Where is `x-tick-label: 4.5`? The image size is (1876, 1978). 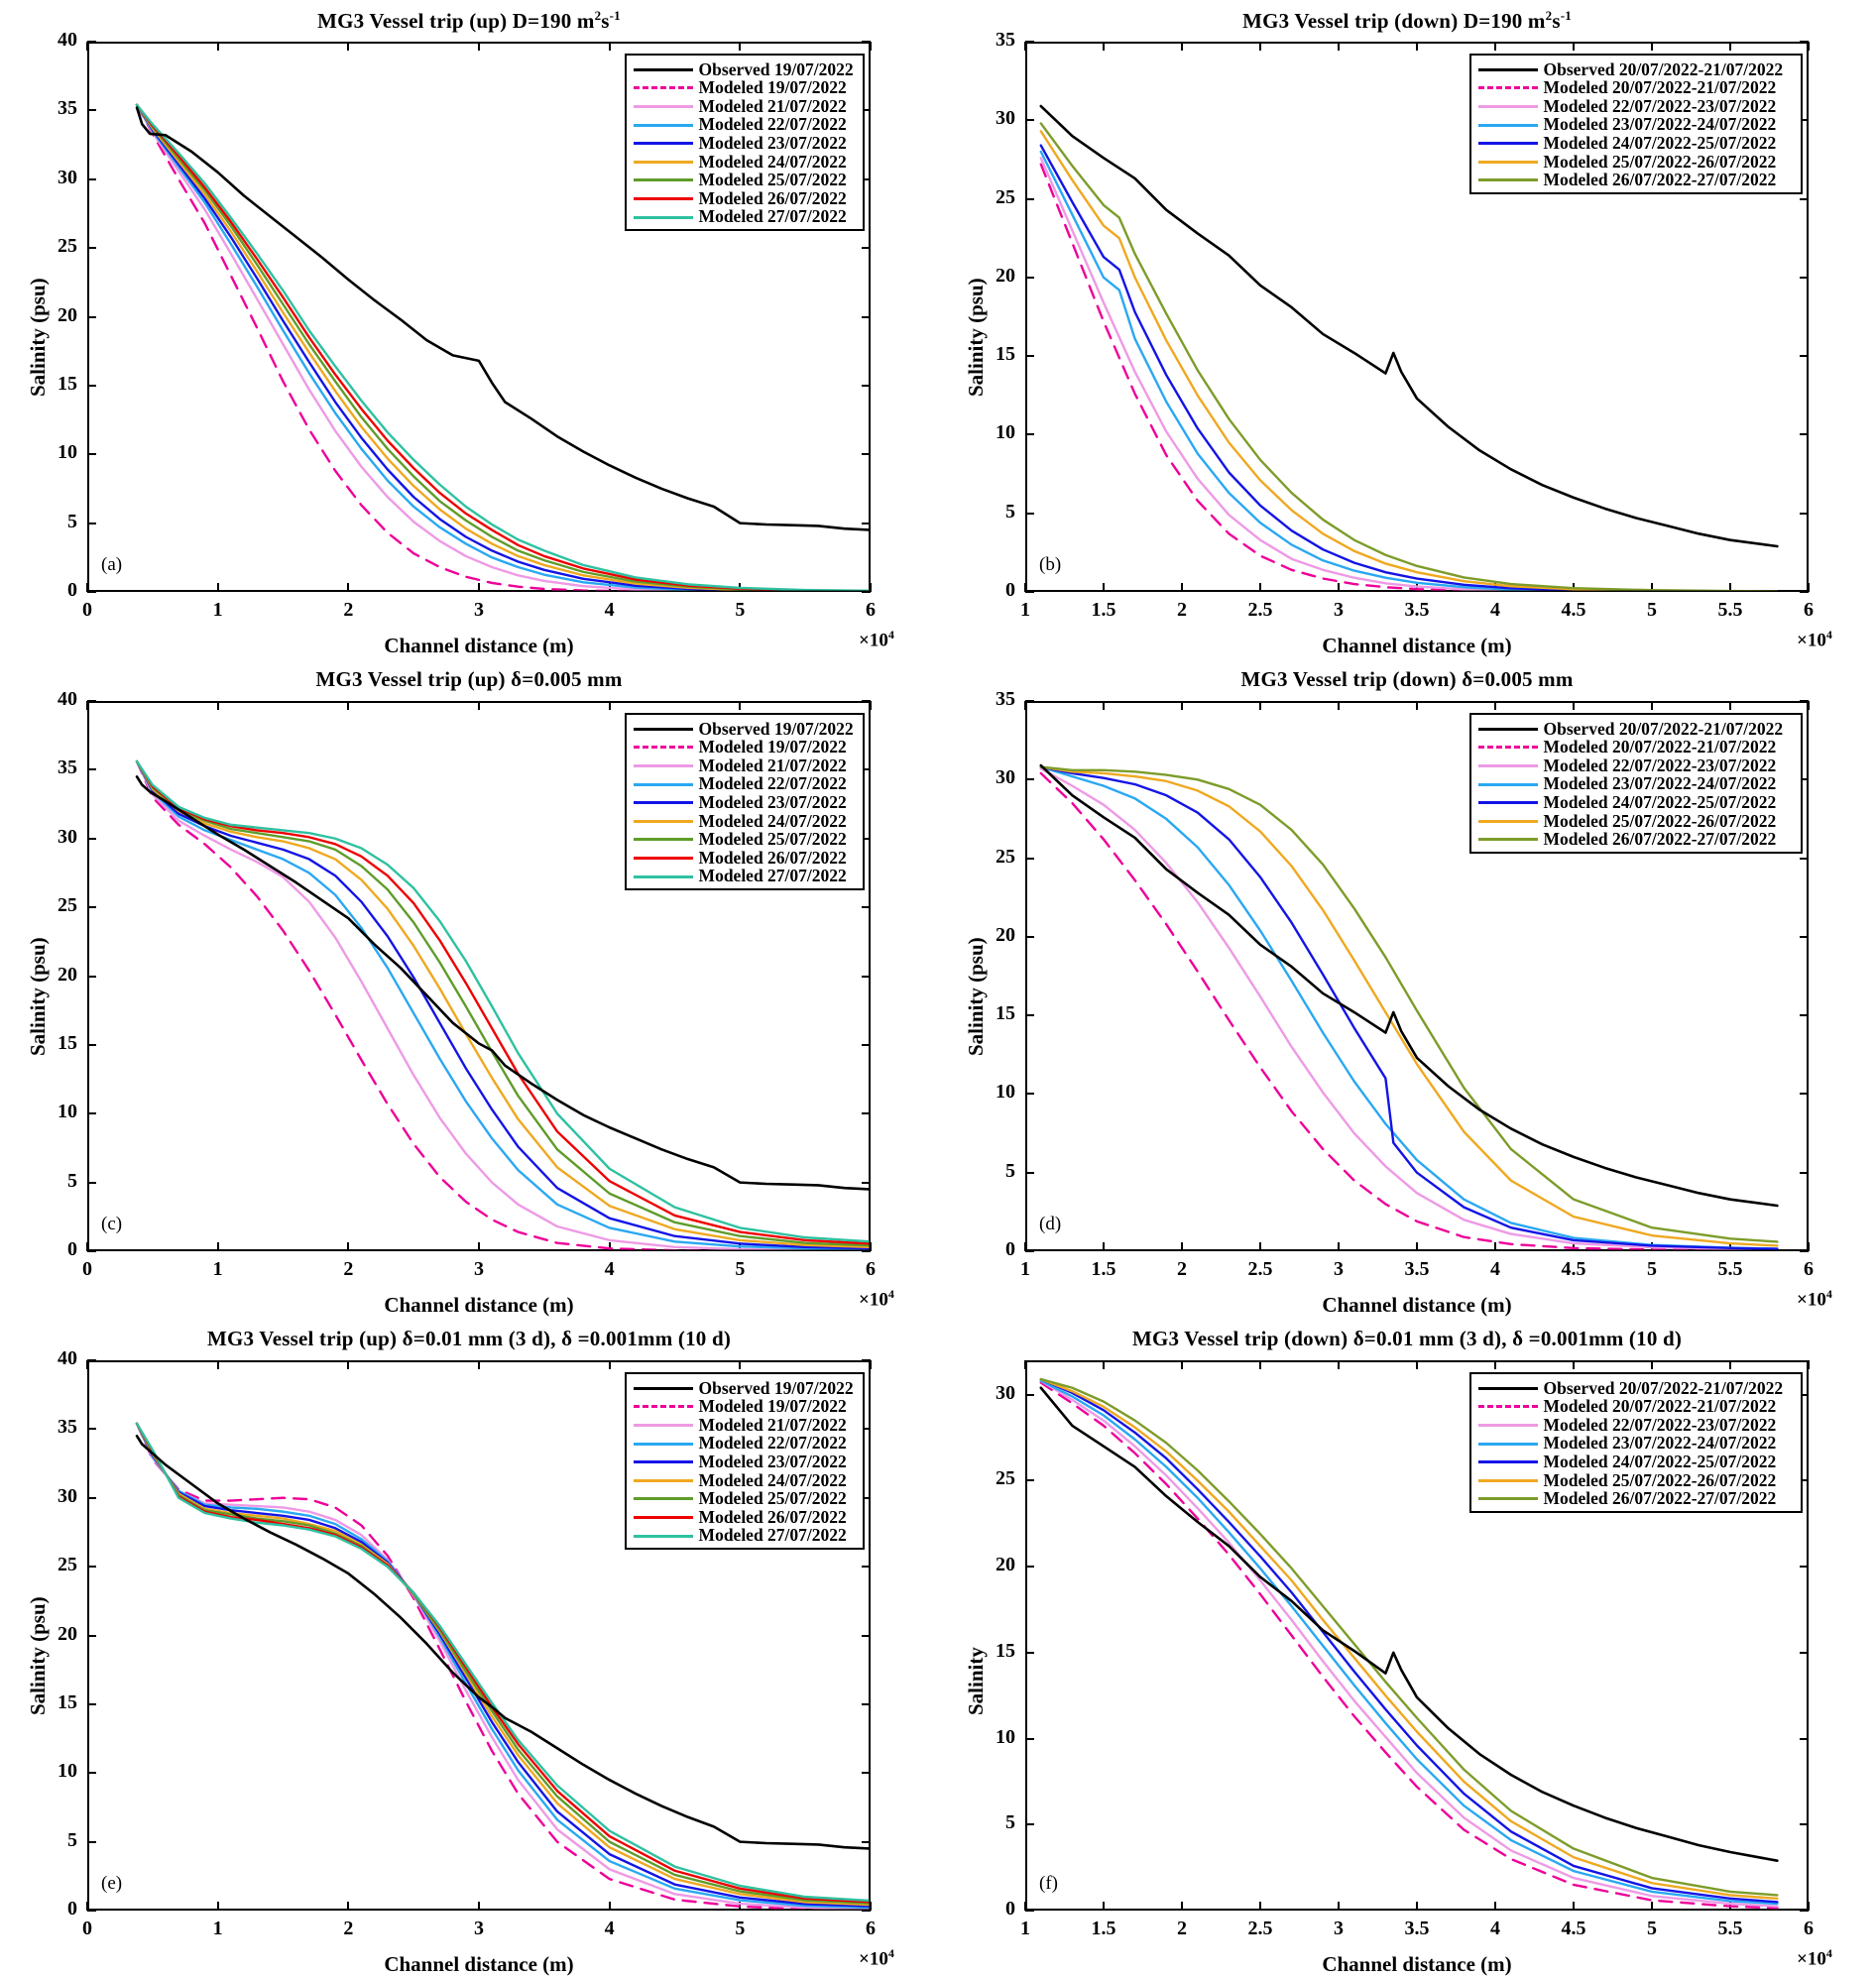 x-tick-label: 4.5 is located at coordinates (1573, 1928).